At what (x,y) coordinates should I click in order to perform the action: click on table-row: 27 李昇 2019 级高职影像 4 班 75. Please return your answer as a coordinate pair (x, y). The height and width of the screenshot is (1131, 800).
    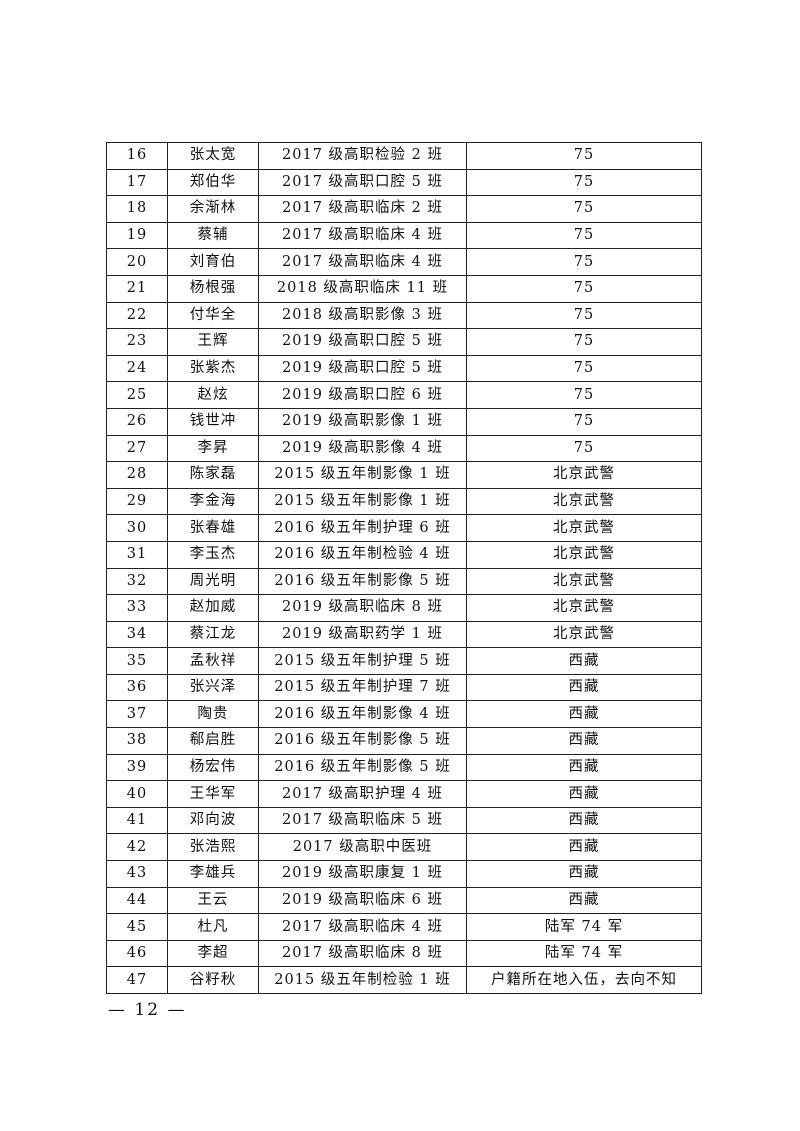
    Looking at the image, I should click on (404, 448).